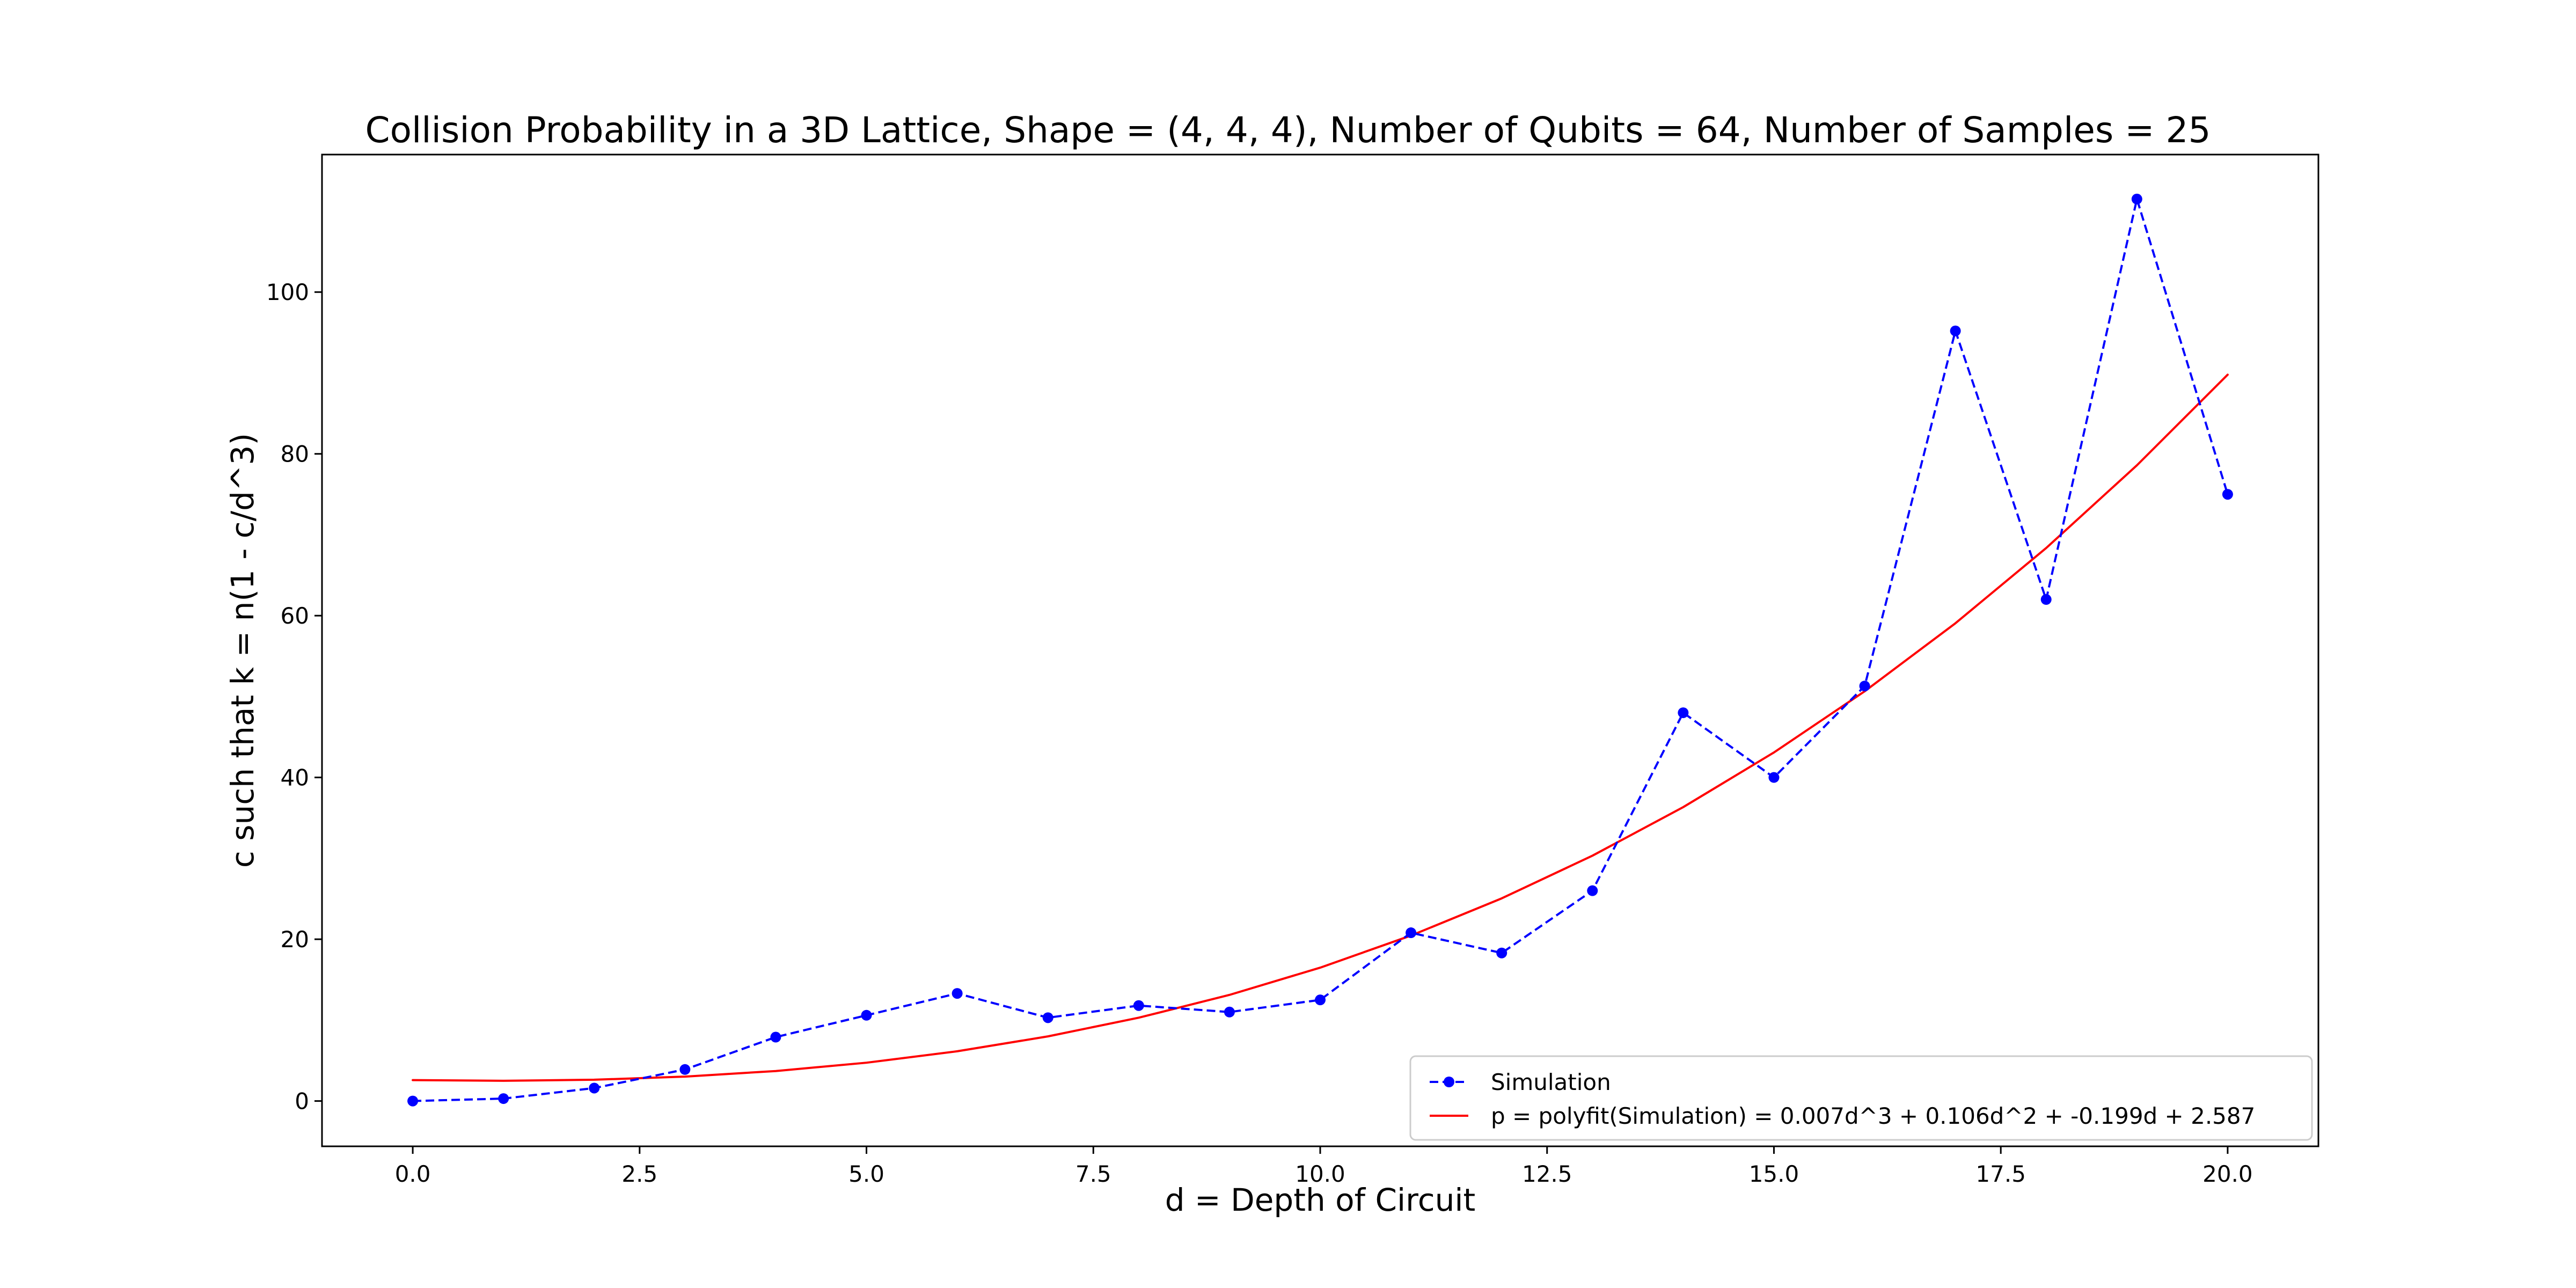  What do you see at coordinates (302, 1101) in the screenshot?
I see `y-tick-label: 0` at bounding box center [302, 1101].